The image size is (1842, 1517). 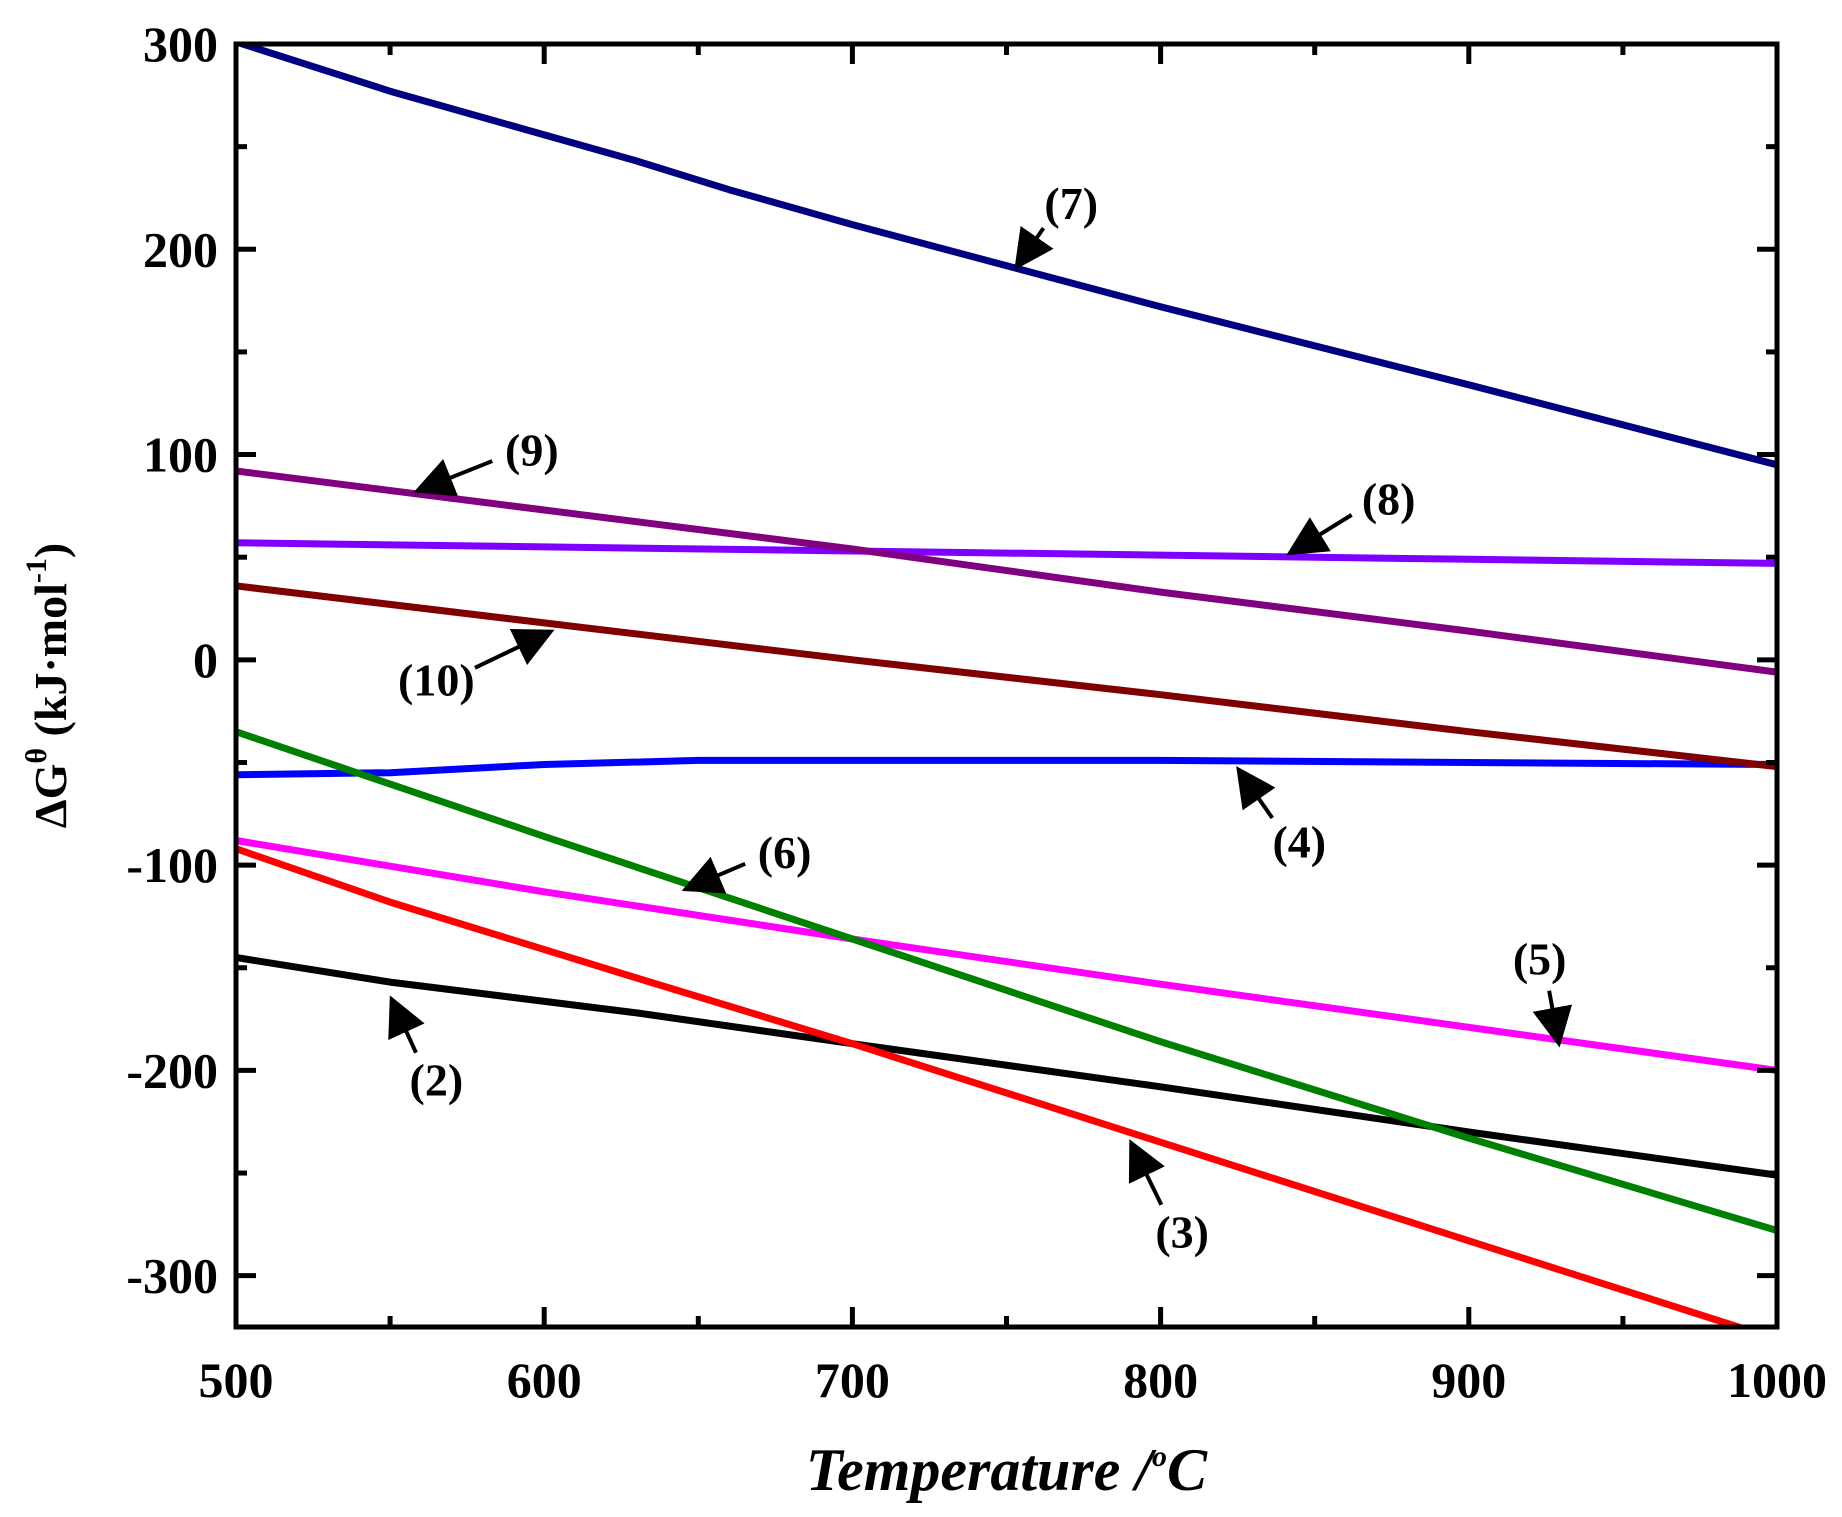 What do you see at coordinates (1299, 842) in the screenshot?
I see `annotation-label-4: (4)` at bounding box center [1299, 842].